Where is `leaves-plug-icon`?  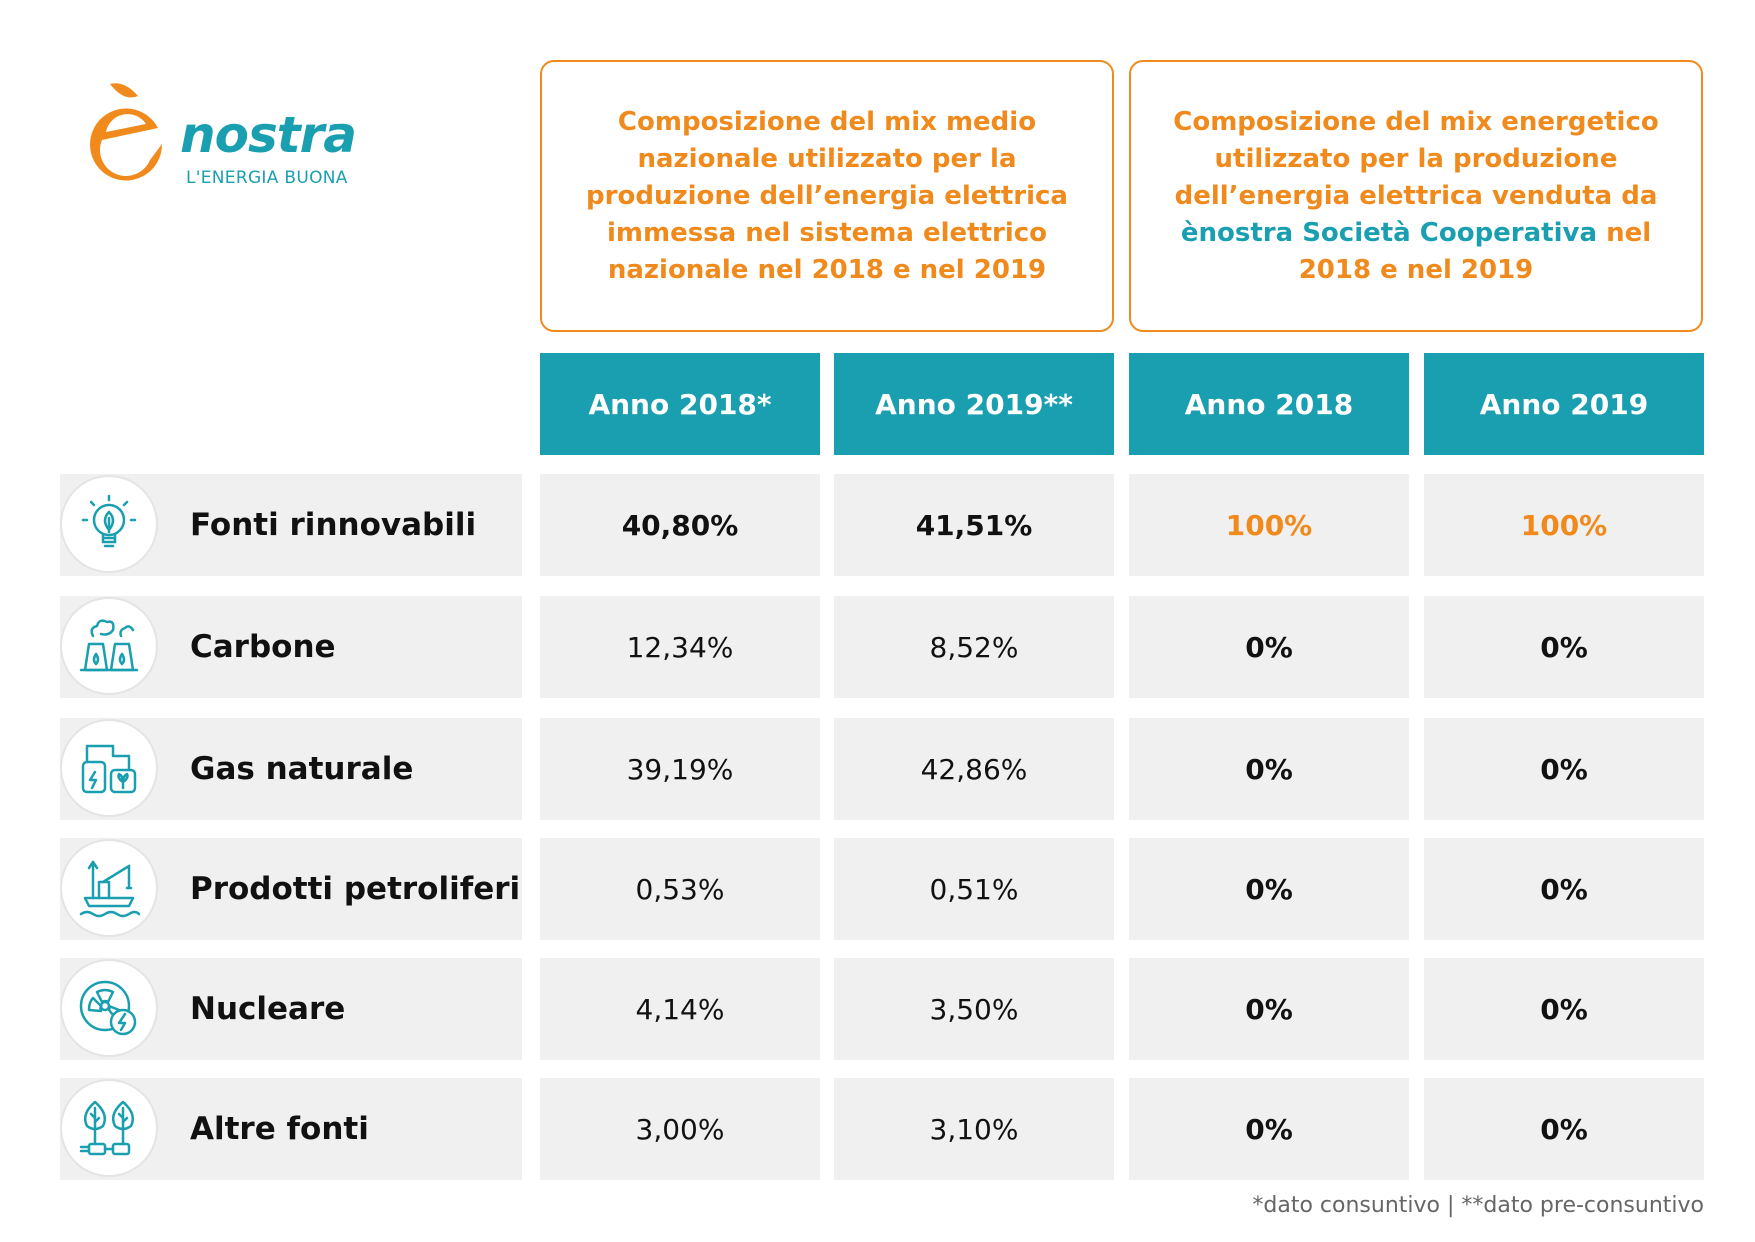 leaves-plug-icon is located at coordinates (109, 1128).